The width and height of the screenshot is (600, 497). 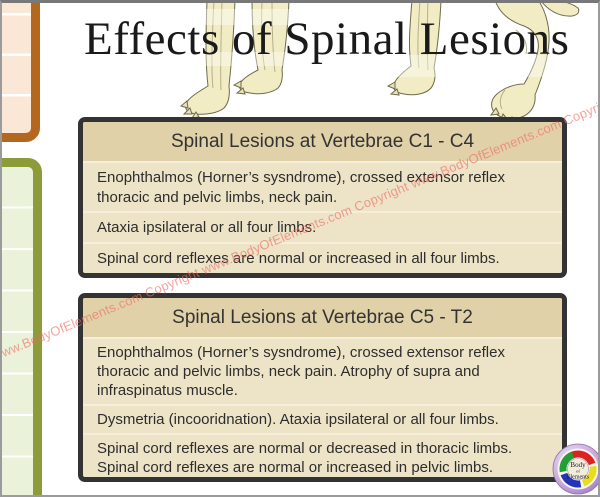 I want to click on table-header-c1-c4: Spinal Lesions at Vertebrae C1 - C4, so click(x=322, y=141).